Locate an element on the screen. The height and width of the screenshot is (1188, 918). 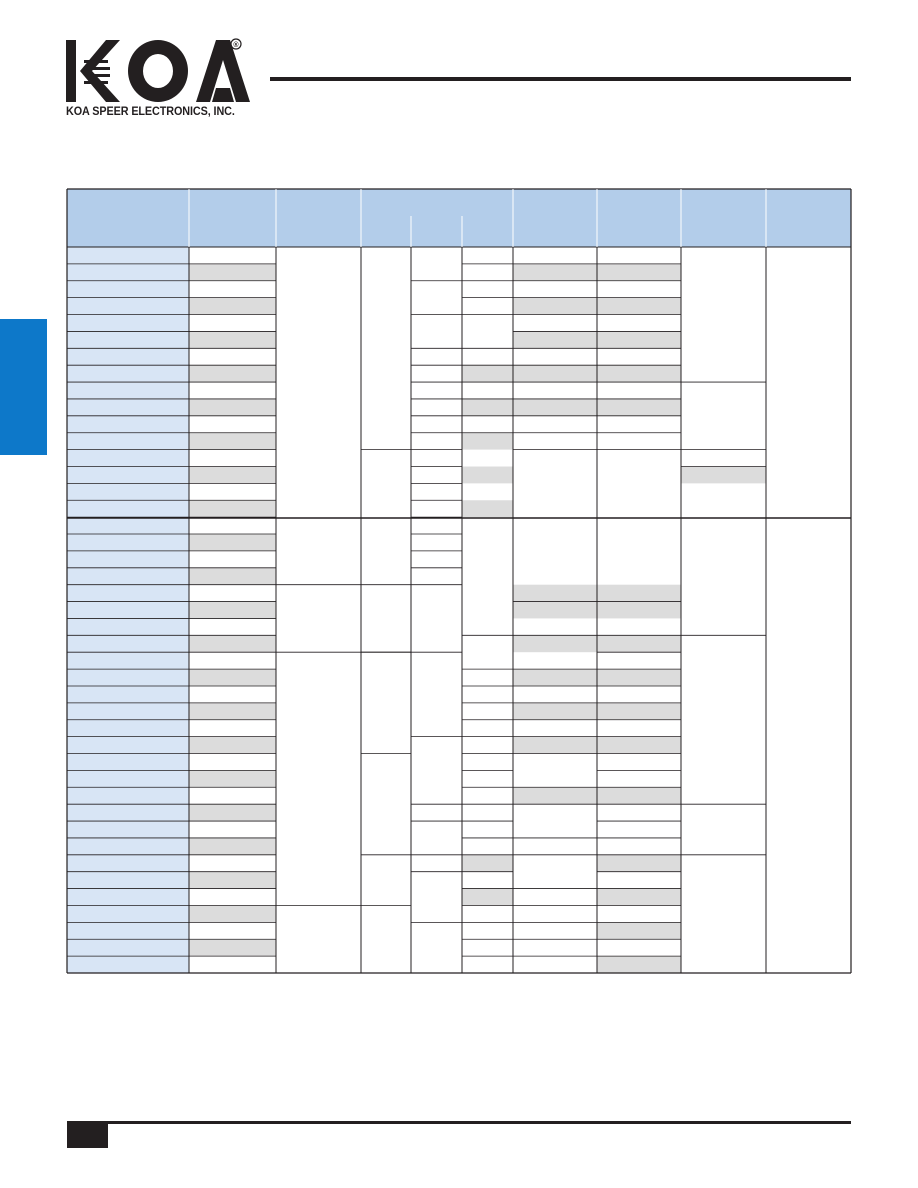
koa-logo: ® is located at coordinates (158, 70).